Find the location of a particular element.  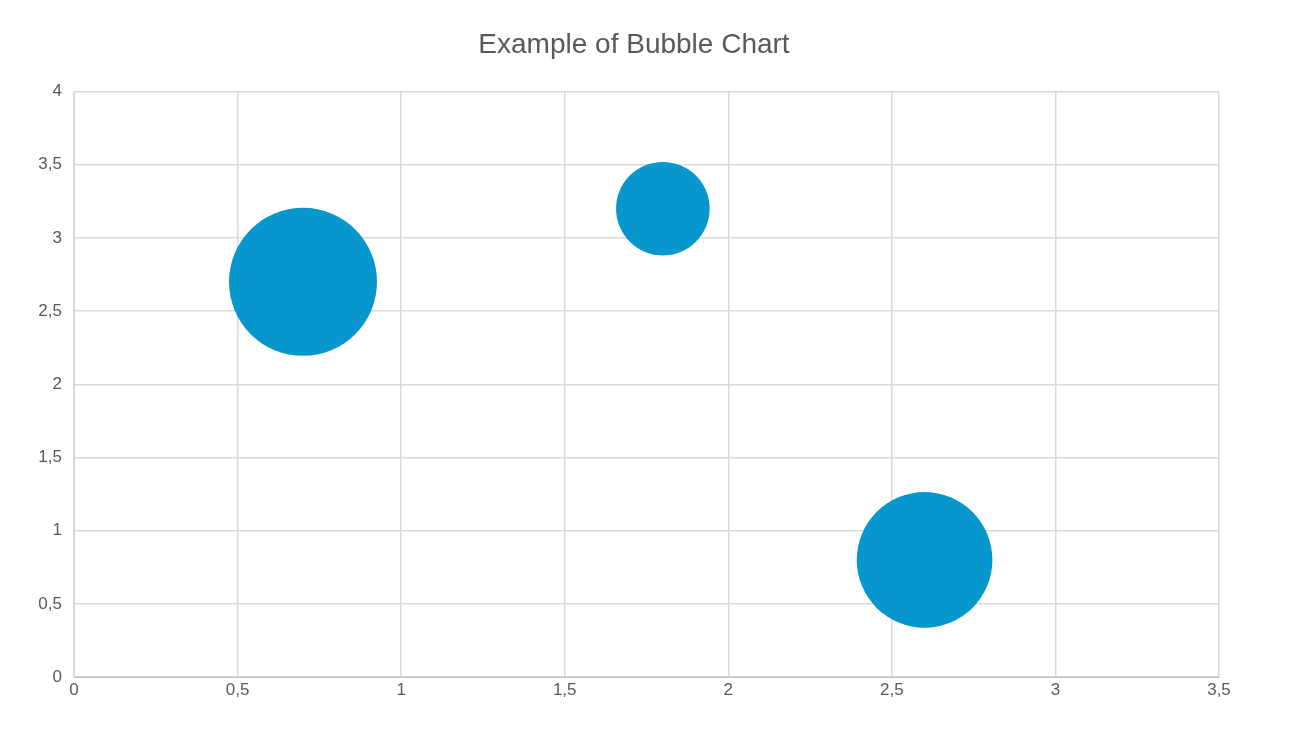

x-tick-label: 1 is located at coordinates (401, 689).